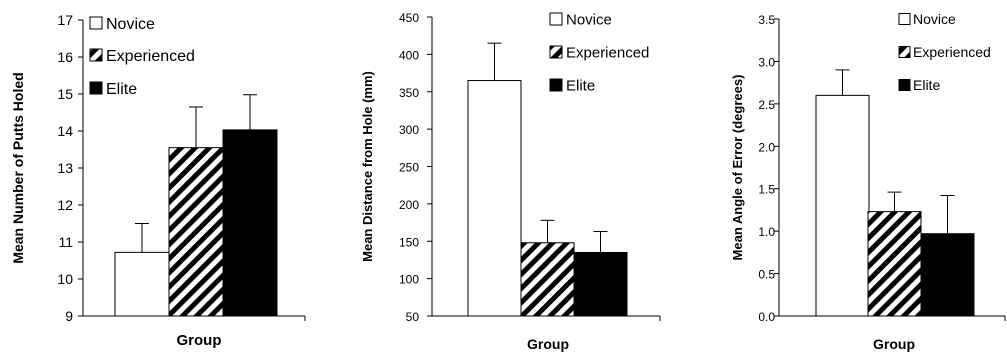  What do you see at coordinates (766, 20) in the screenshot?
I see `y-tick-label: 3.5` at bounding box center [766, 20].